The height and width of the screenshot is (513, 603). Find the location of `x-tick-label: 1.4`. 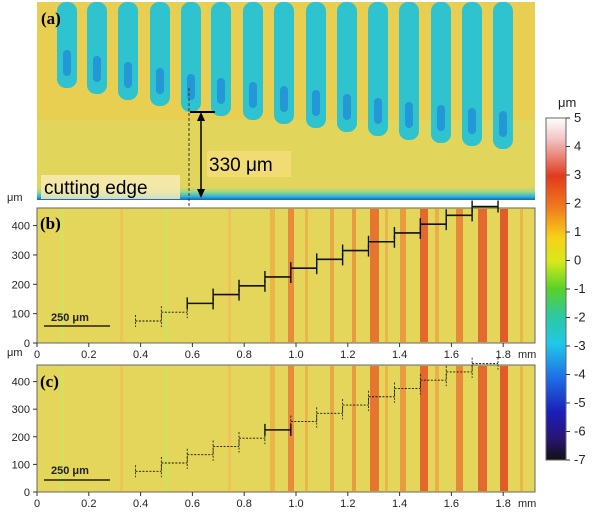

x-tick-label: 1.4 is located at coordinates (399, 504).